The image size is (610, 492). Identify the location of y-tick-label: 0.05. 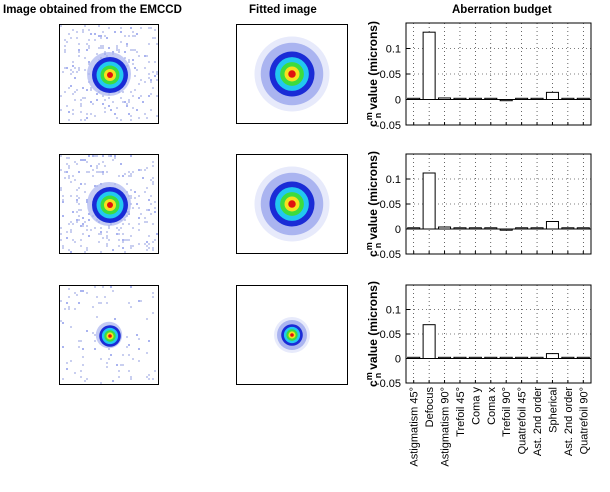
(390, 335).